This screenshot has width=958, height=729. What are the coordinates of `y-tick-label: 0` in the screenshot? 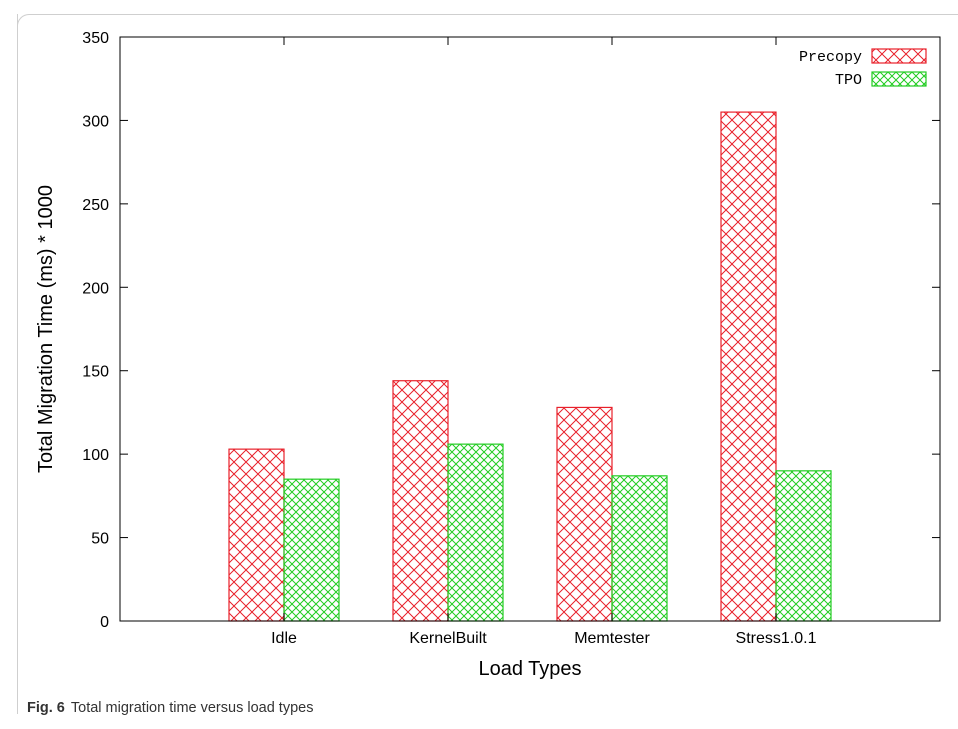 It's located at (104, 622).